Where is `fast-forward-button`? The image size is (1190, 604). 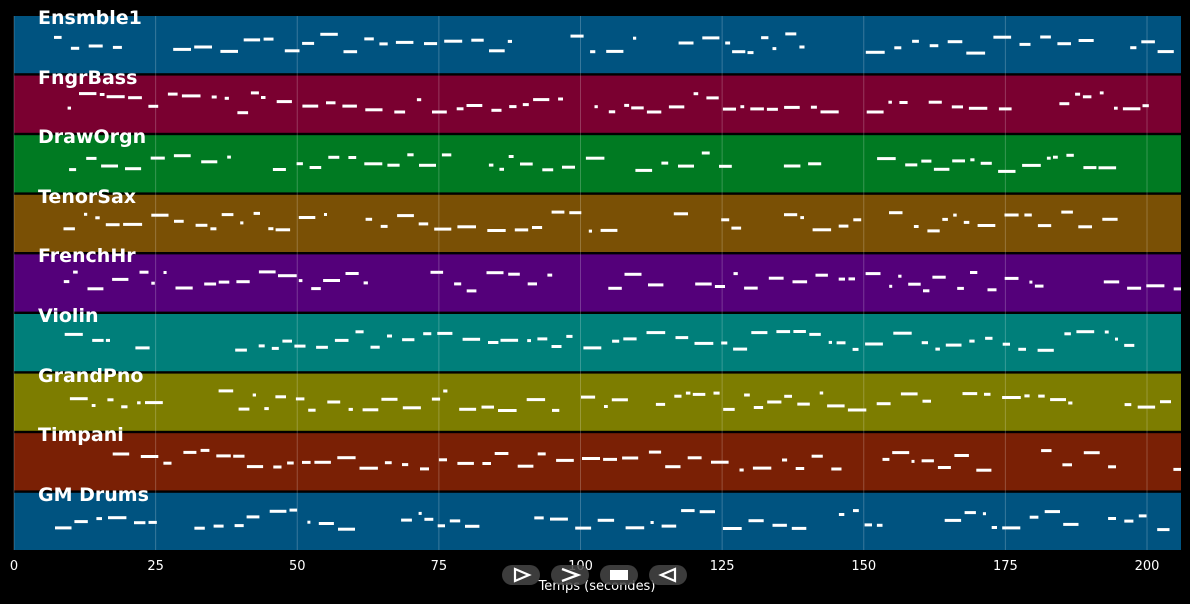
fast-forward-button is located at coordinates (570, 575).